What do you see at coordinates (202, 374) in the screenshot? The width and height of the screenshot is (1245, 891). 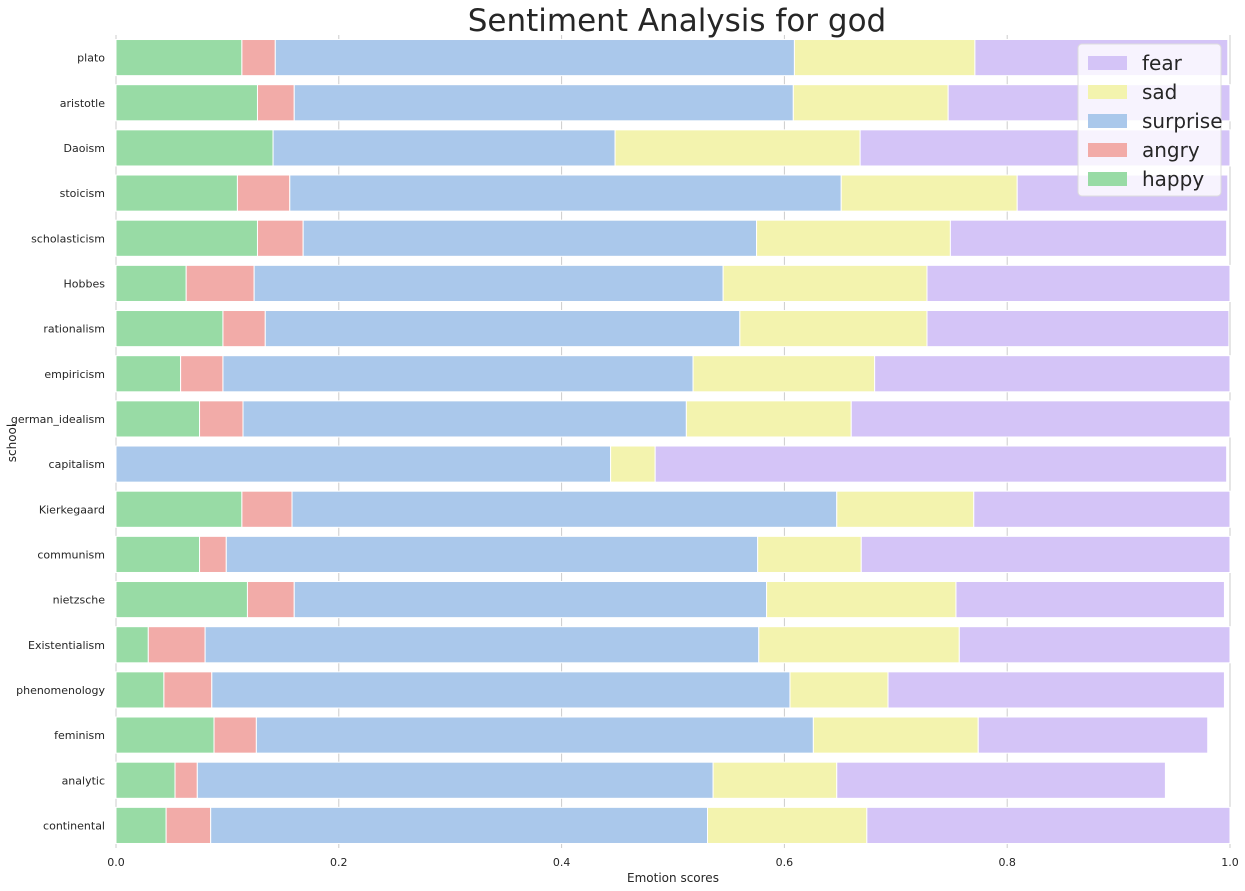 I see `bar-angry-empiricism` at bounding box center [202, 374].